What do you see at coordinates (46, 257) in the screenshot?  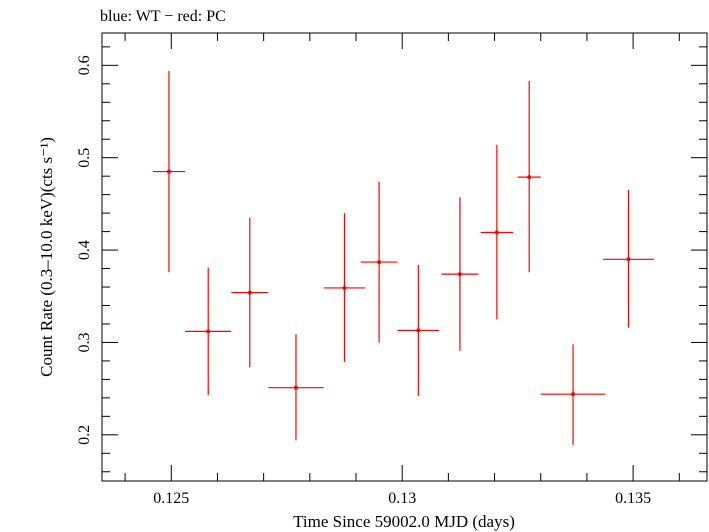 I see `y-axis-label: Count Rate (0.3–10.0 keV)(cts s⁻¹)` at bounding box center [46, 257].